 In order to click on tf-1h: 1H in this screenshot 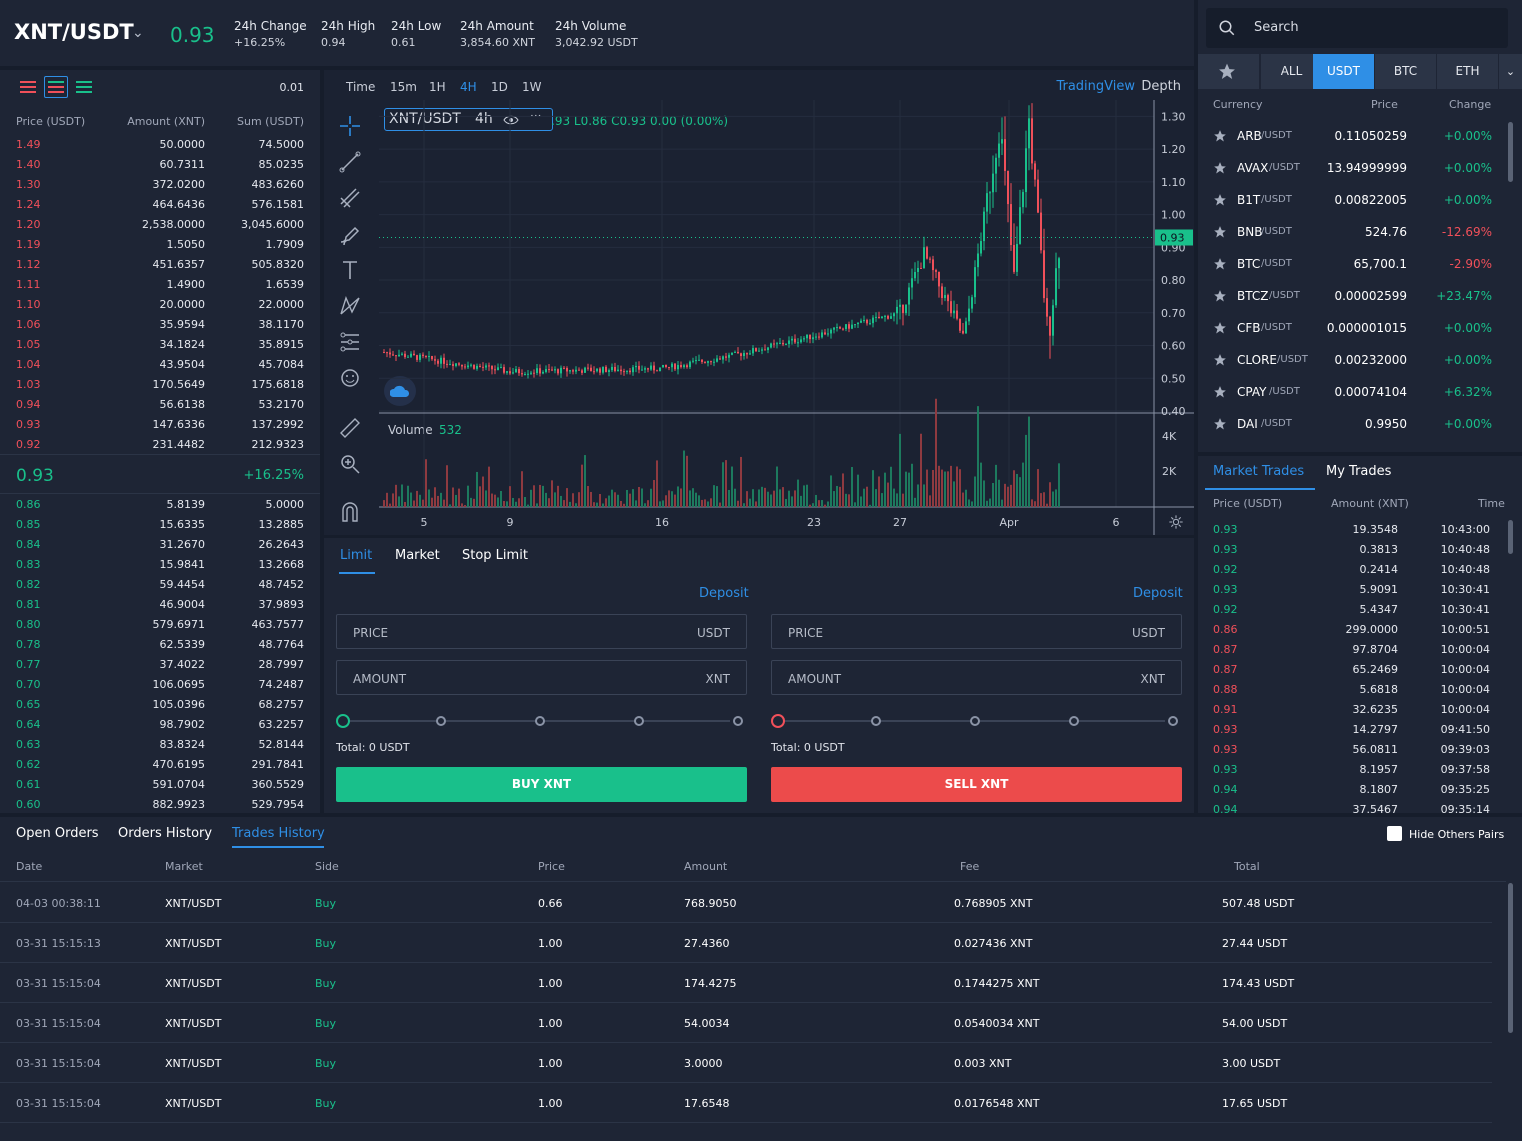, I will do `click(437, 87)`.